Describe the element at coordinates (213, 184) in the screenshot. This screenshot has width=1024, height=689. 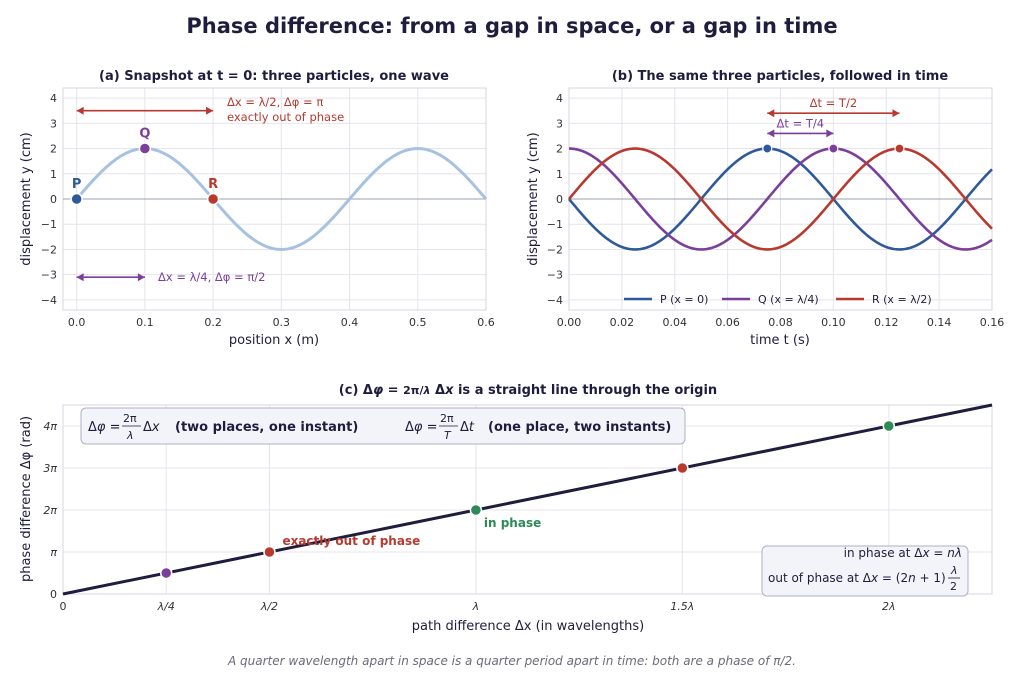
I see `point-label-R: R` at that location.